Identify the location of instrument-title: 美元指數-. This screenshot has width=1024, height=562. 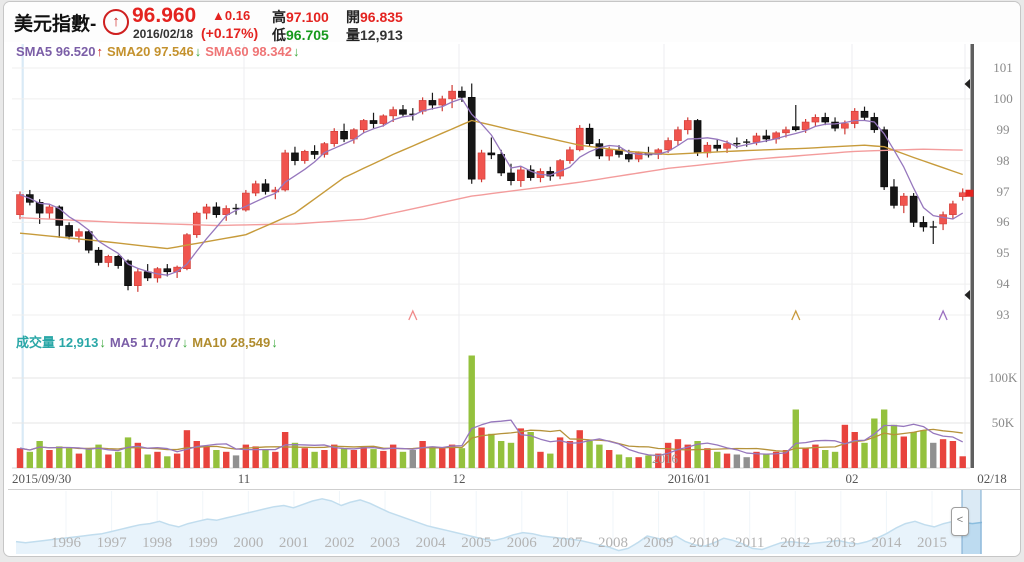
(55, 24).